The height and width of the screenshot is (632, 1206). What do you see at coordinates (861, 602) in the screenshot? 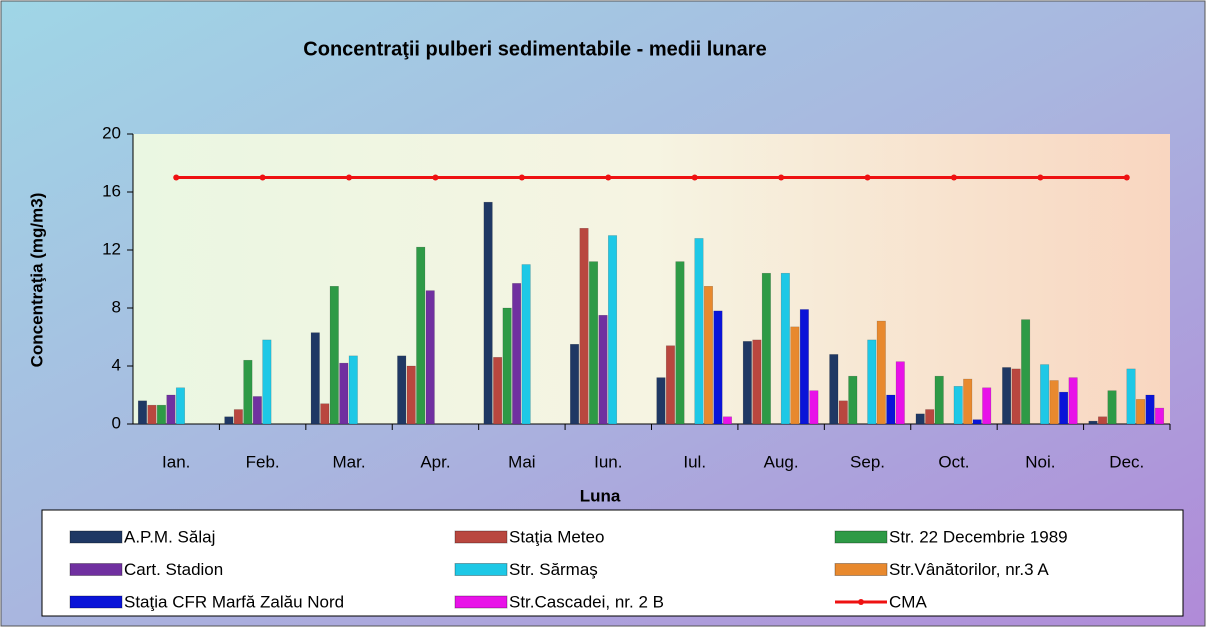
I see `legend-swatch-marker` at bounding box center [861, 602].